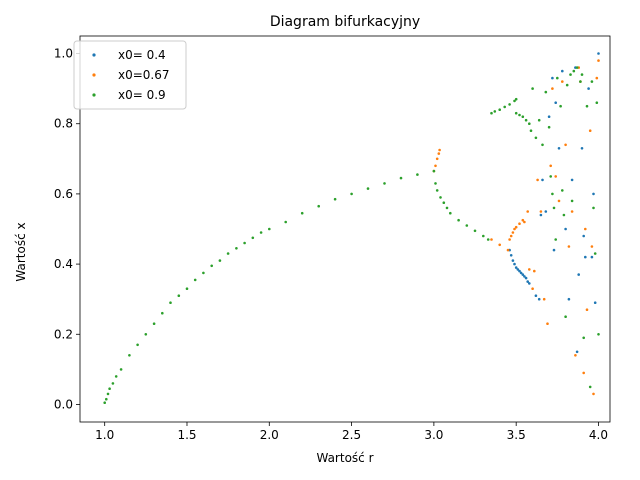 Image resolution: width=640 pixels, height=480 pixels. What do you see at coordinates (142, 95) in the screenshot?
I see `legend-label-2: x0= 0.9` at bounding box center [142, 95].